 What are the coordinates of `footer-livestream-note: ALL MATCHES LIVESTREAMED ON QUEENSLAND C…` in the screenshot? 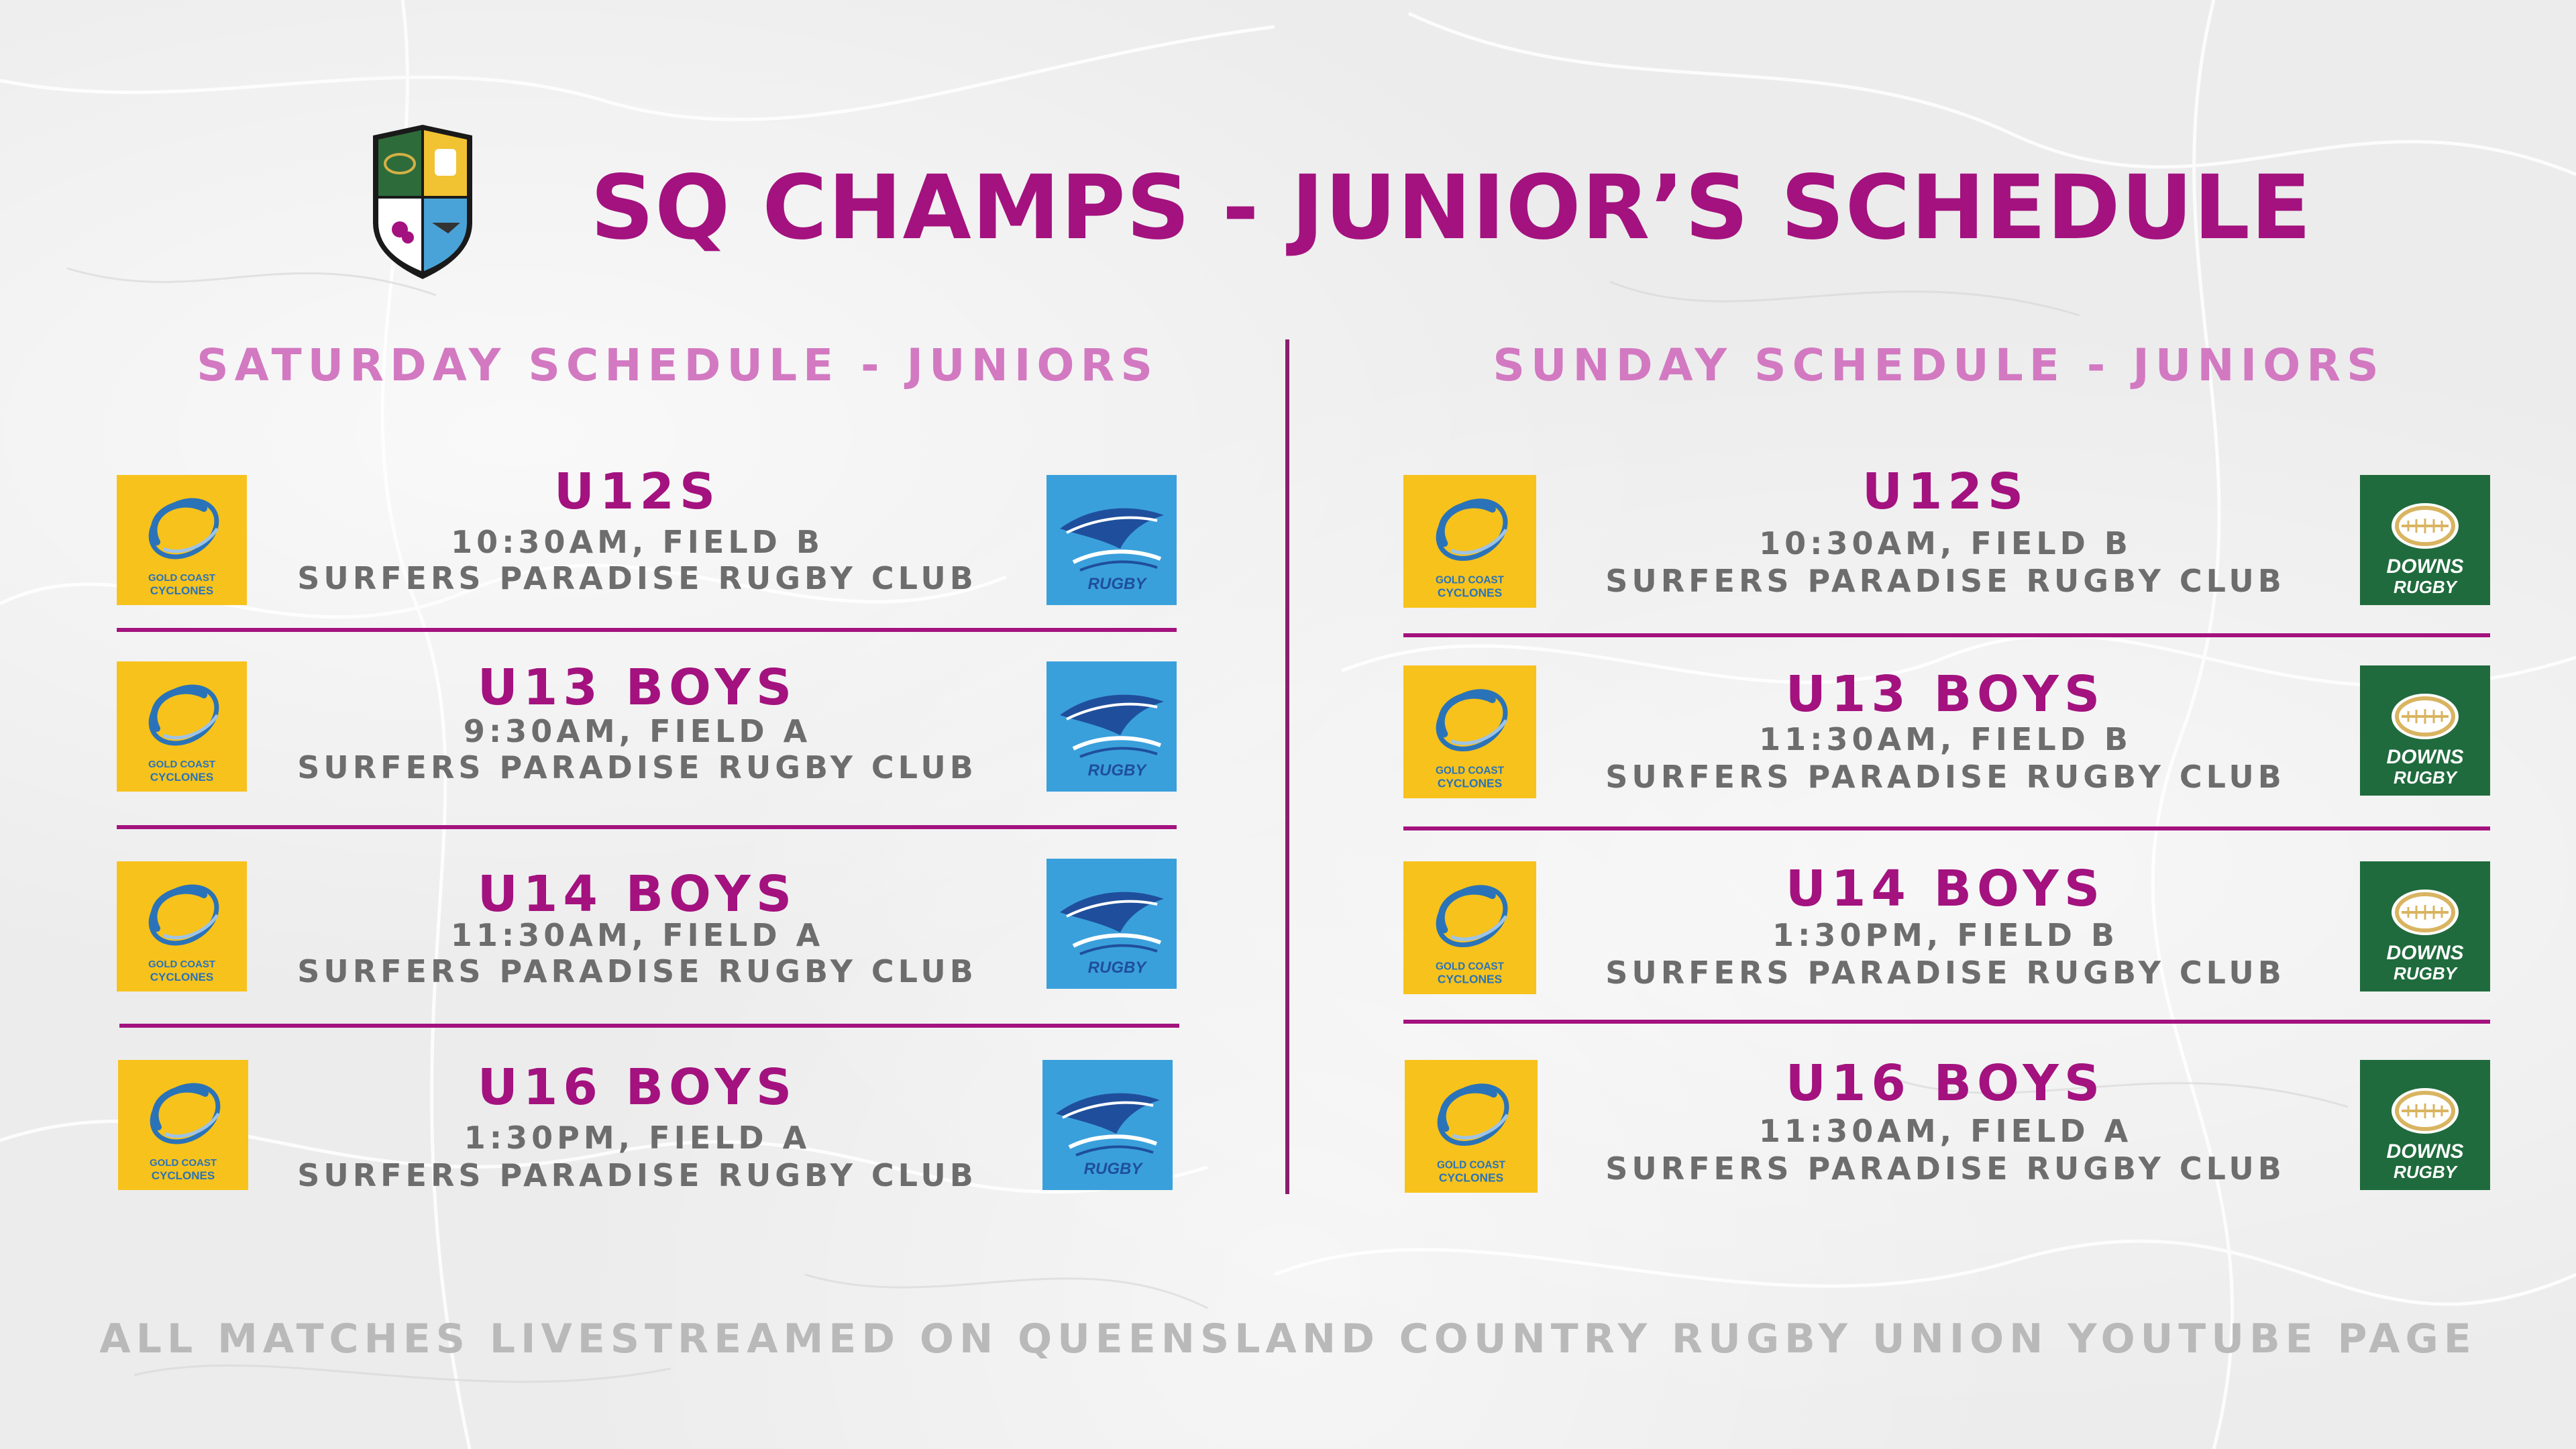 It's located at (1288, 1339).